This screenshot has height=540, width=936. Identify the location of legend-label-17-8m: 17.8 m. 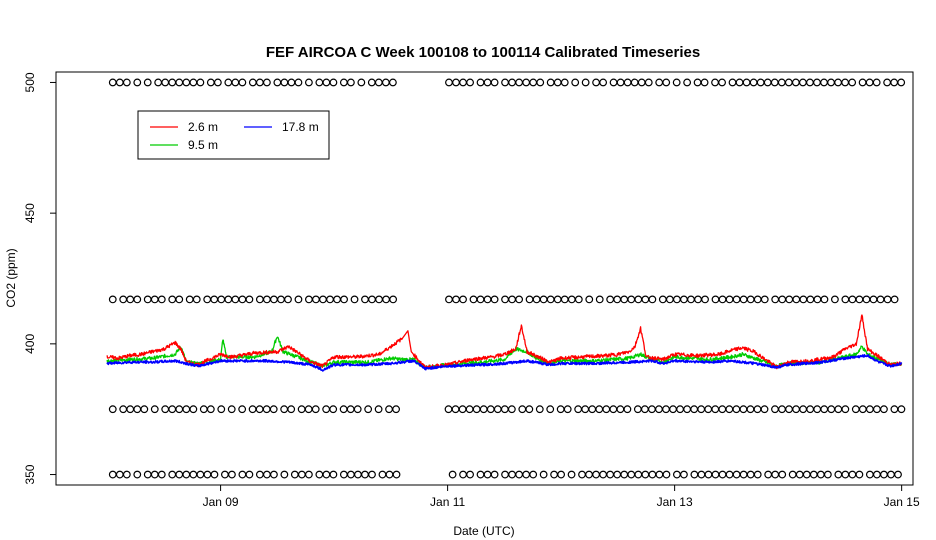
(300, 127).